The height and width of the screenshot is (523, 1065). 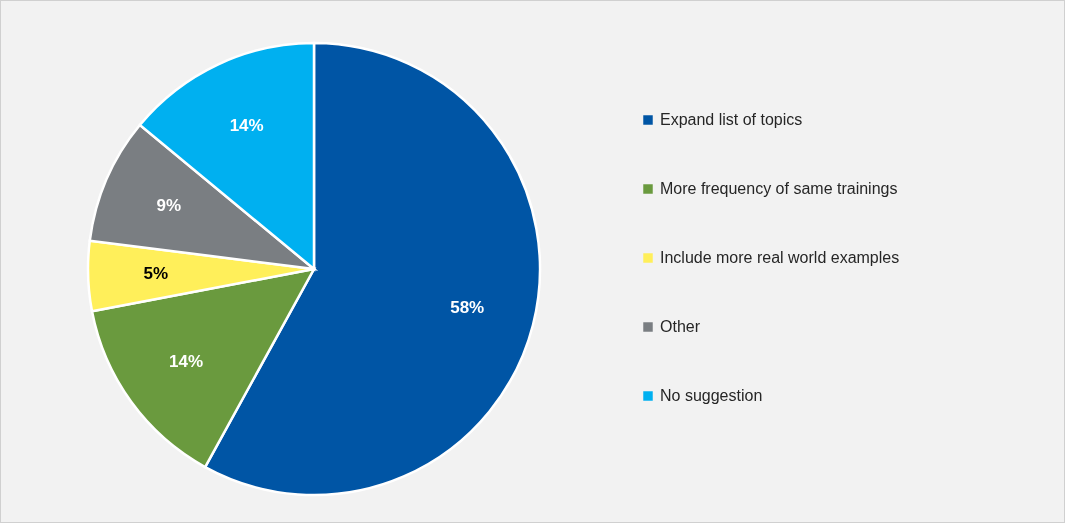 What do you see at coordinates (779, 188) in the screenshot?
I see `legend-label: More frequency of same trainings` at bounding box center [779, 188].